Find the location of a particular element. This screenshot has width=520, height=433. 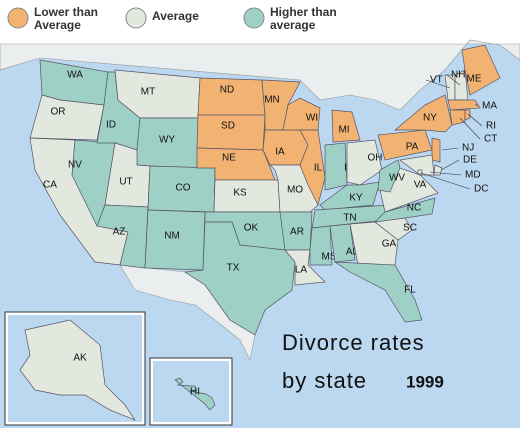

state-label: MT is located at coordinates (148, 92).